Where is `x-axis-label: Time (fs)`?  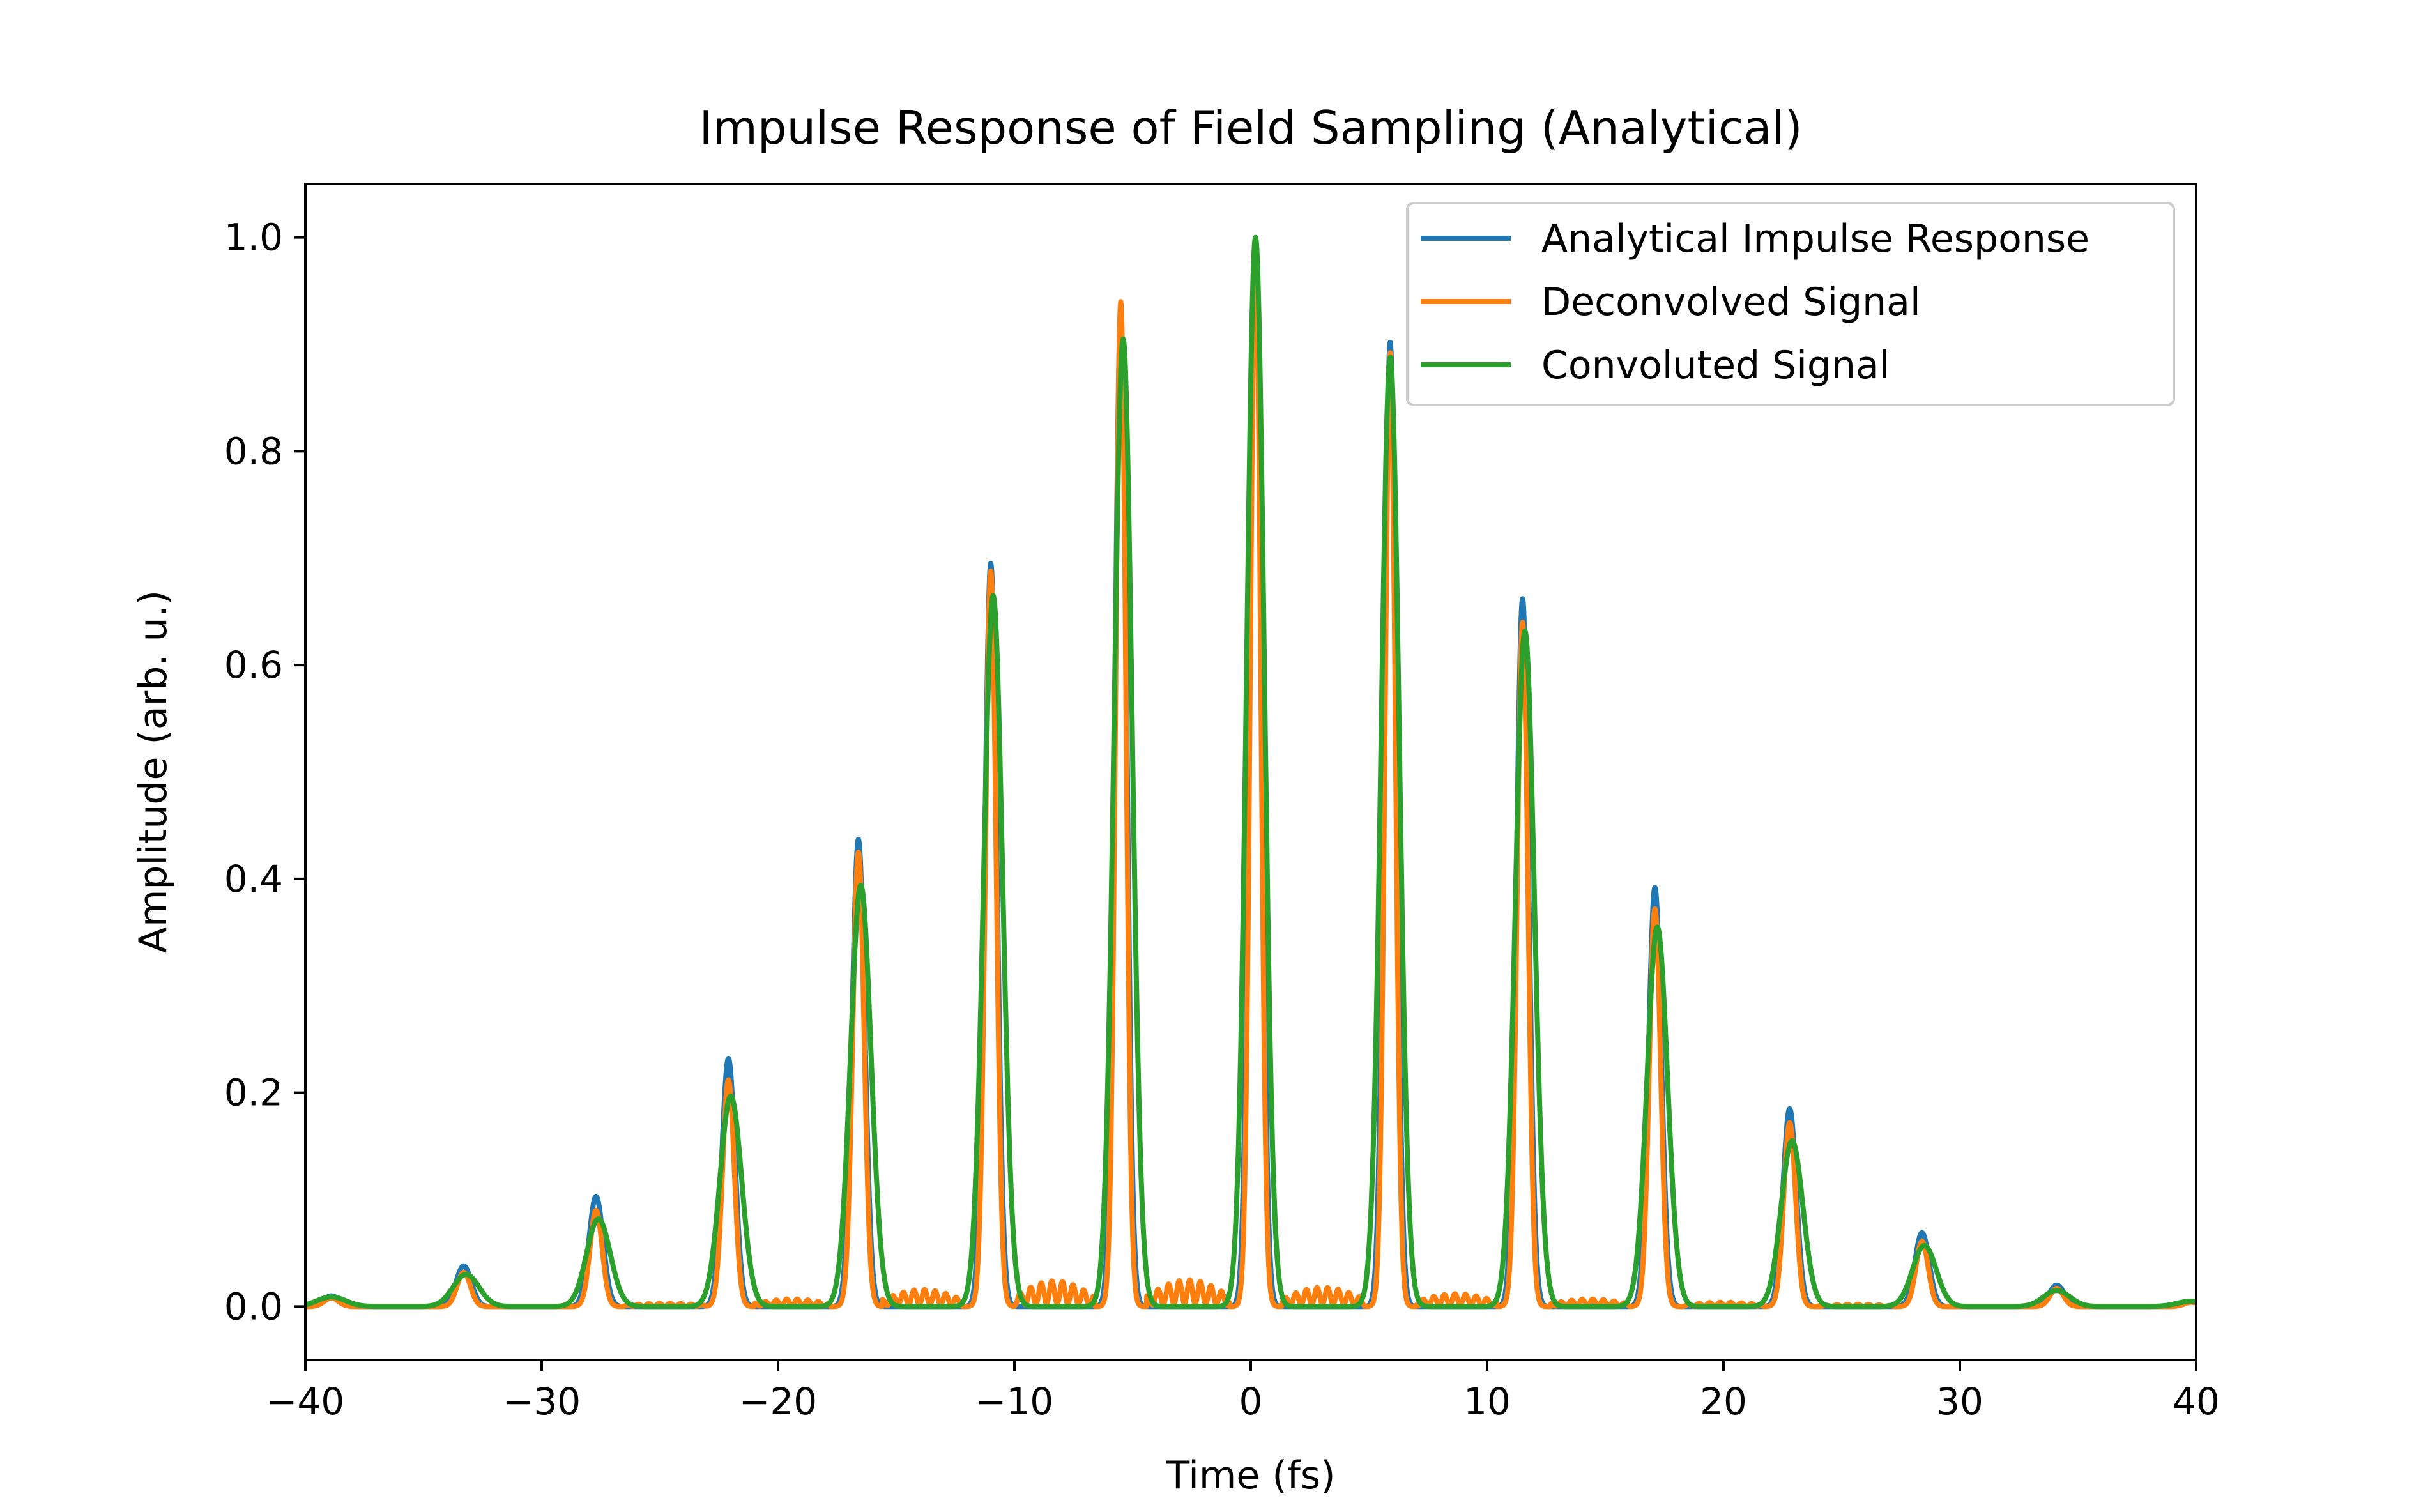 x-axis-label: Time (fs) is located at coordinates (1250, 1475).